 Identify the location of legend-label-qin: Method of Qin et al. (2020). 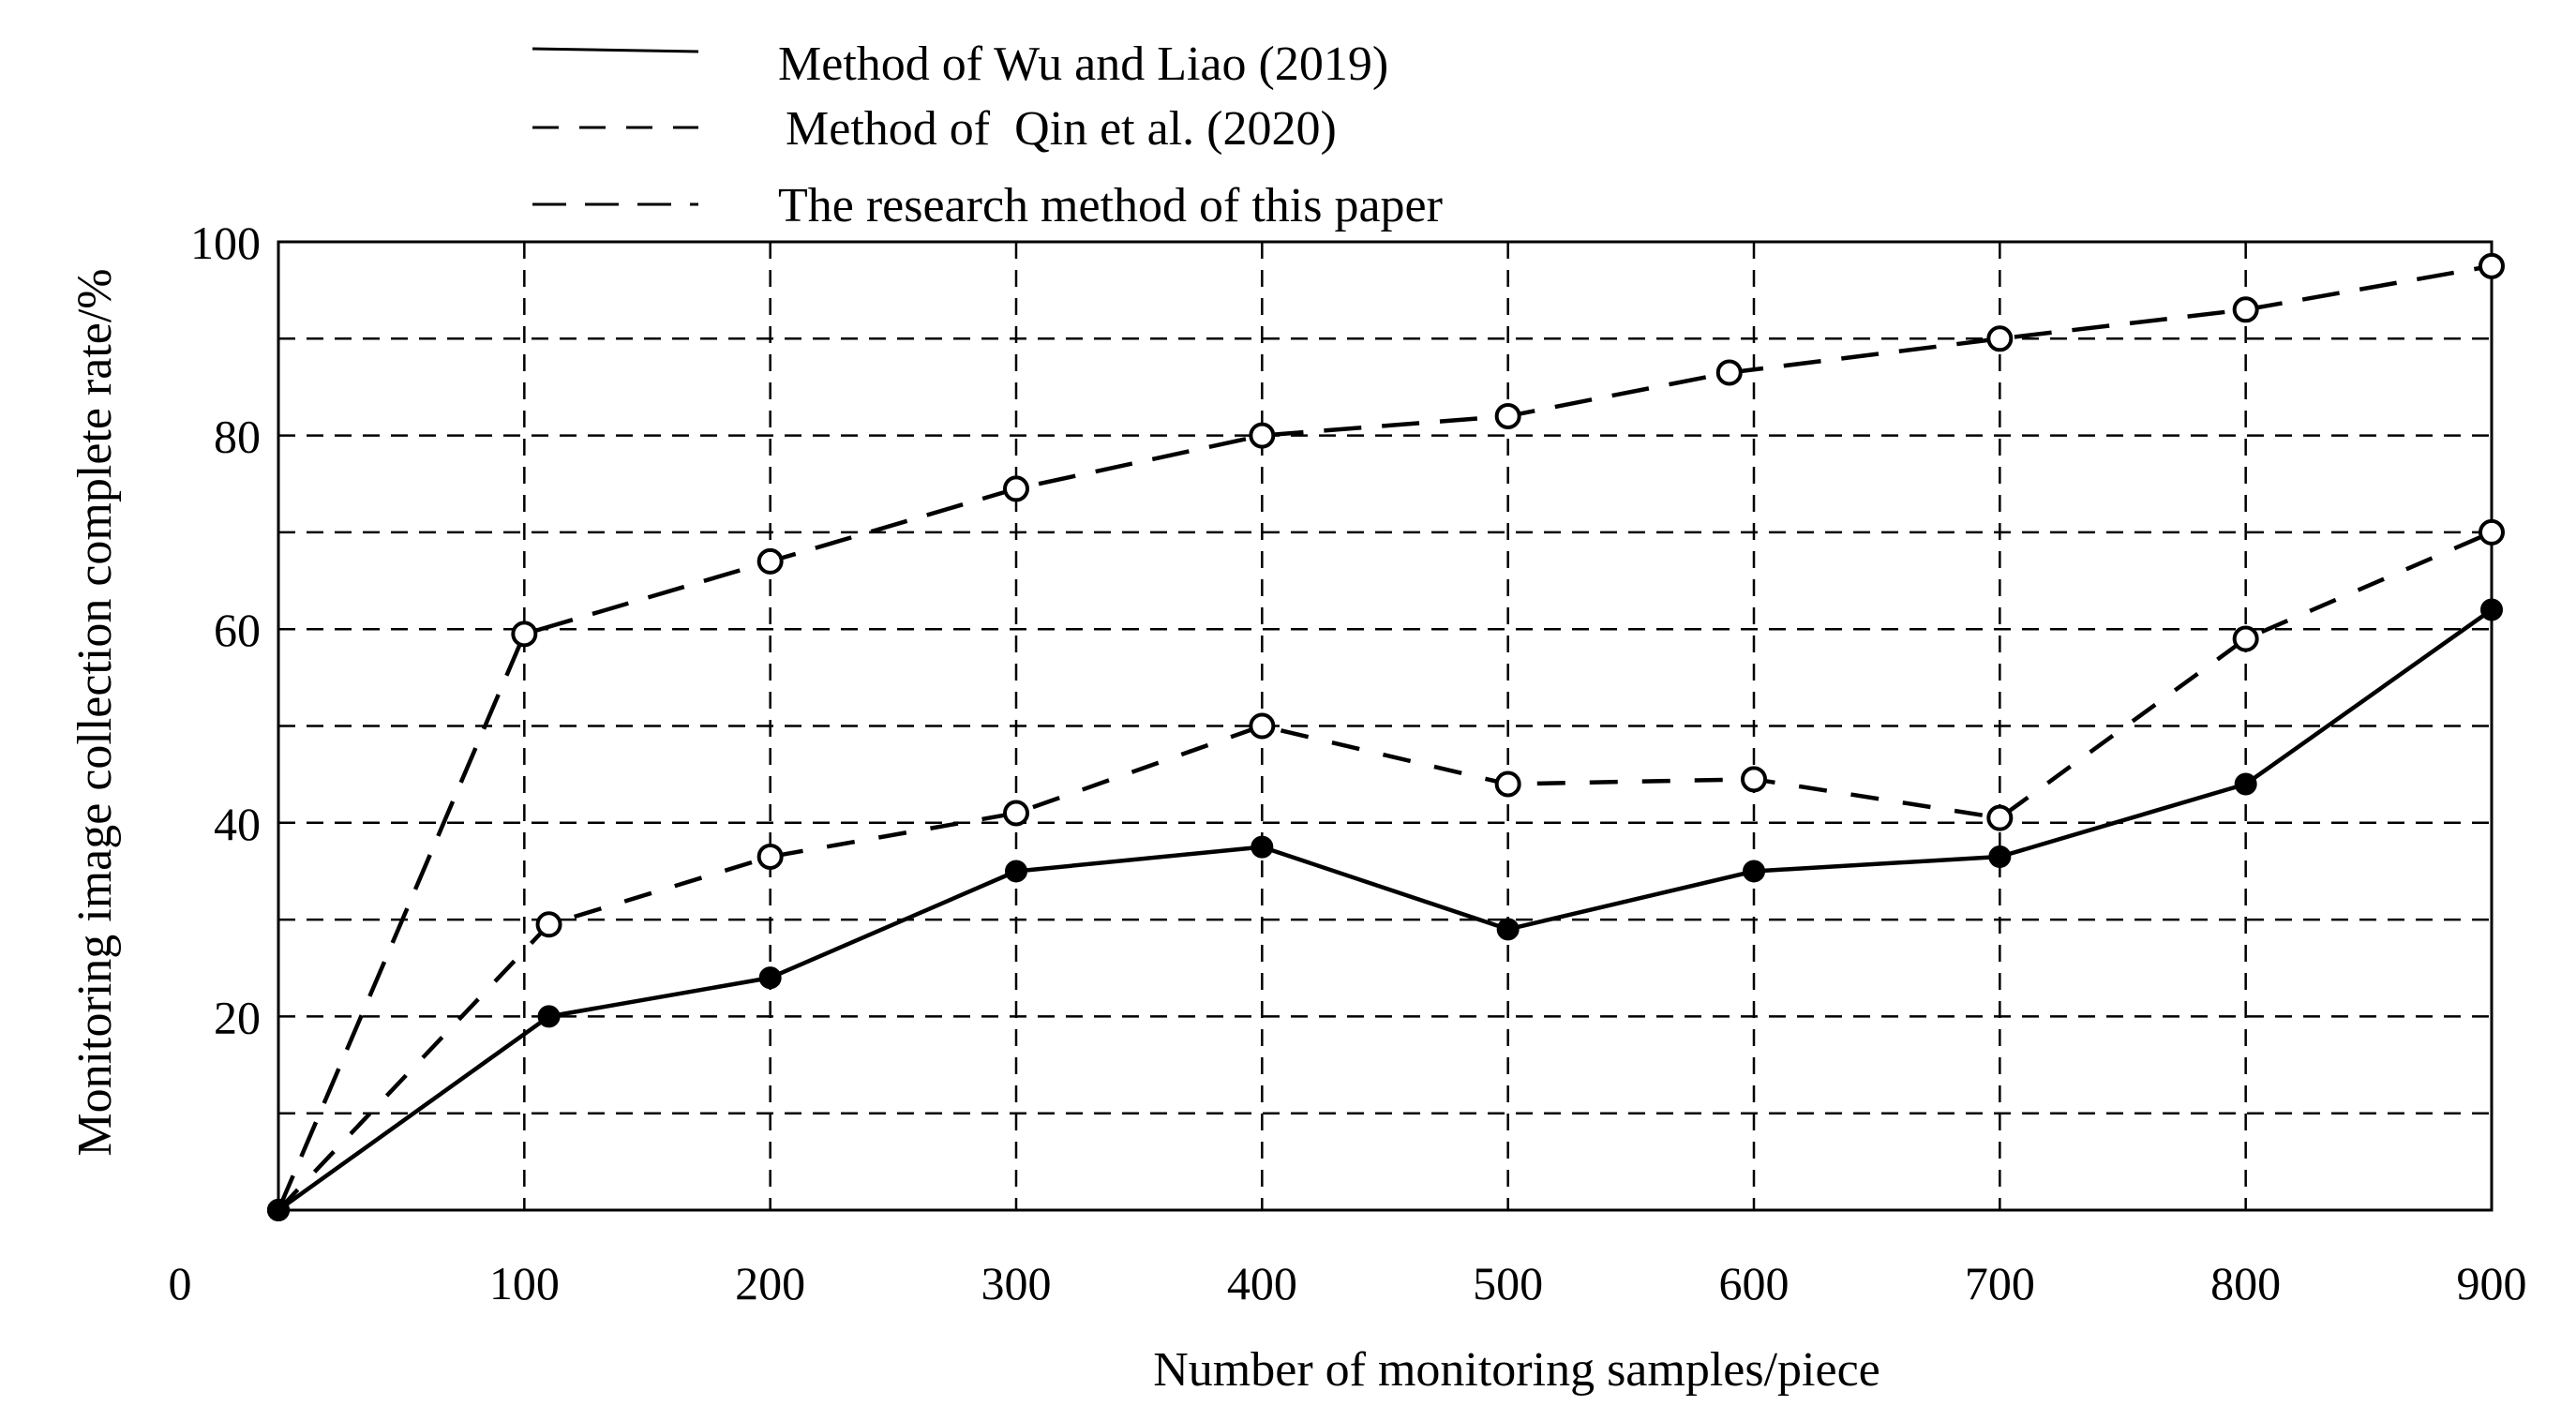
(1061, 129).